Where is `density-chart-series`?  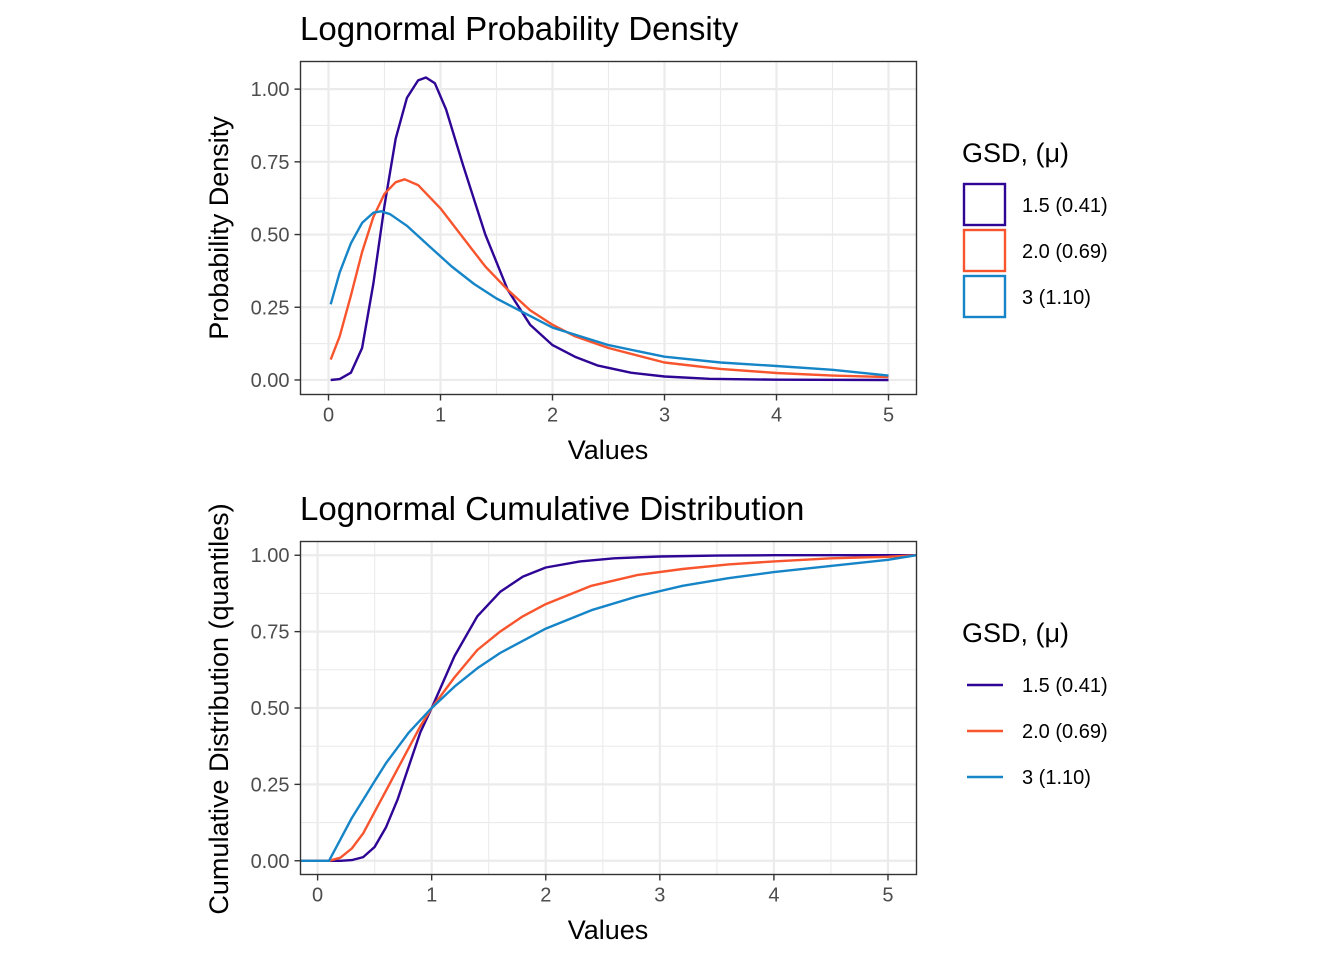 density-chart-series is located at coordinates (609, 229).